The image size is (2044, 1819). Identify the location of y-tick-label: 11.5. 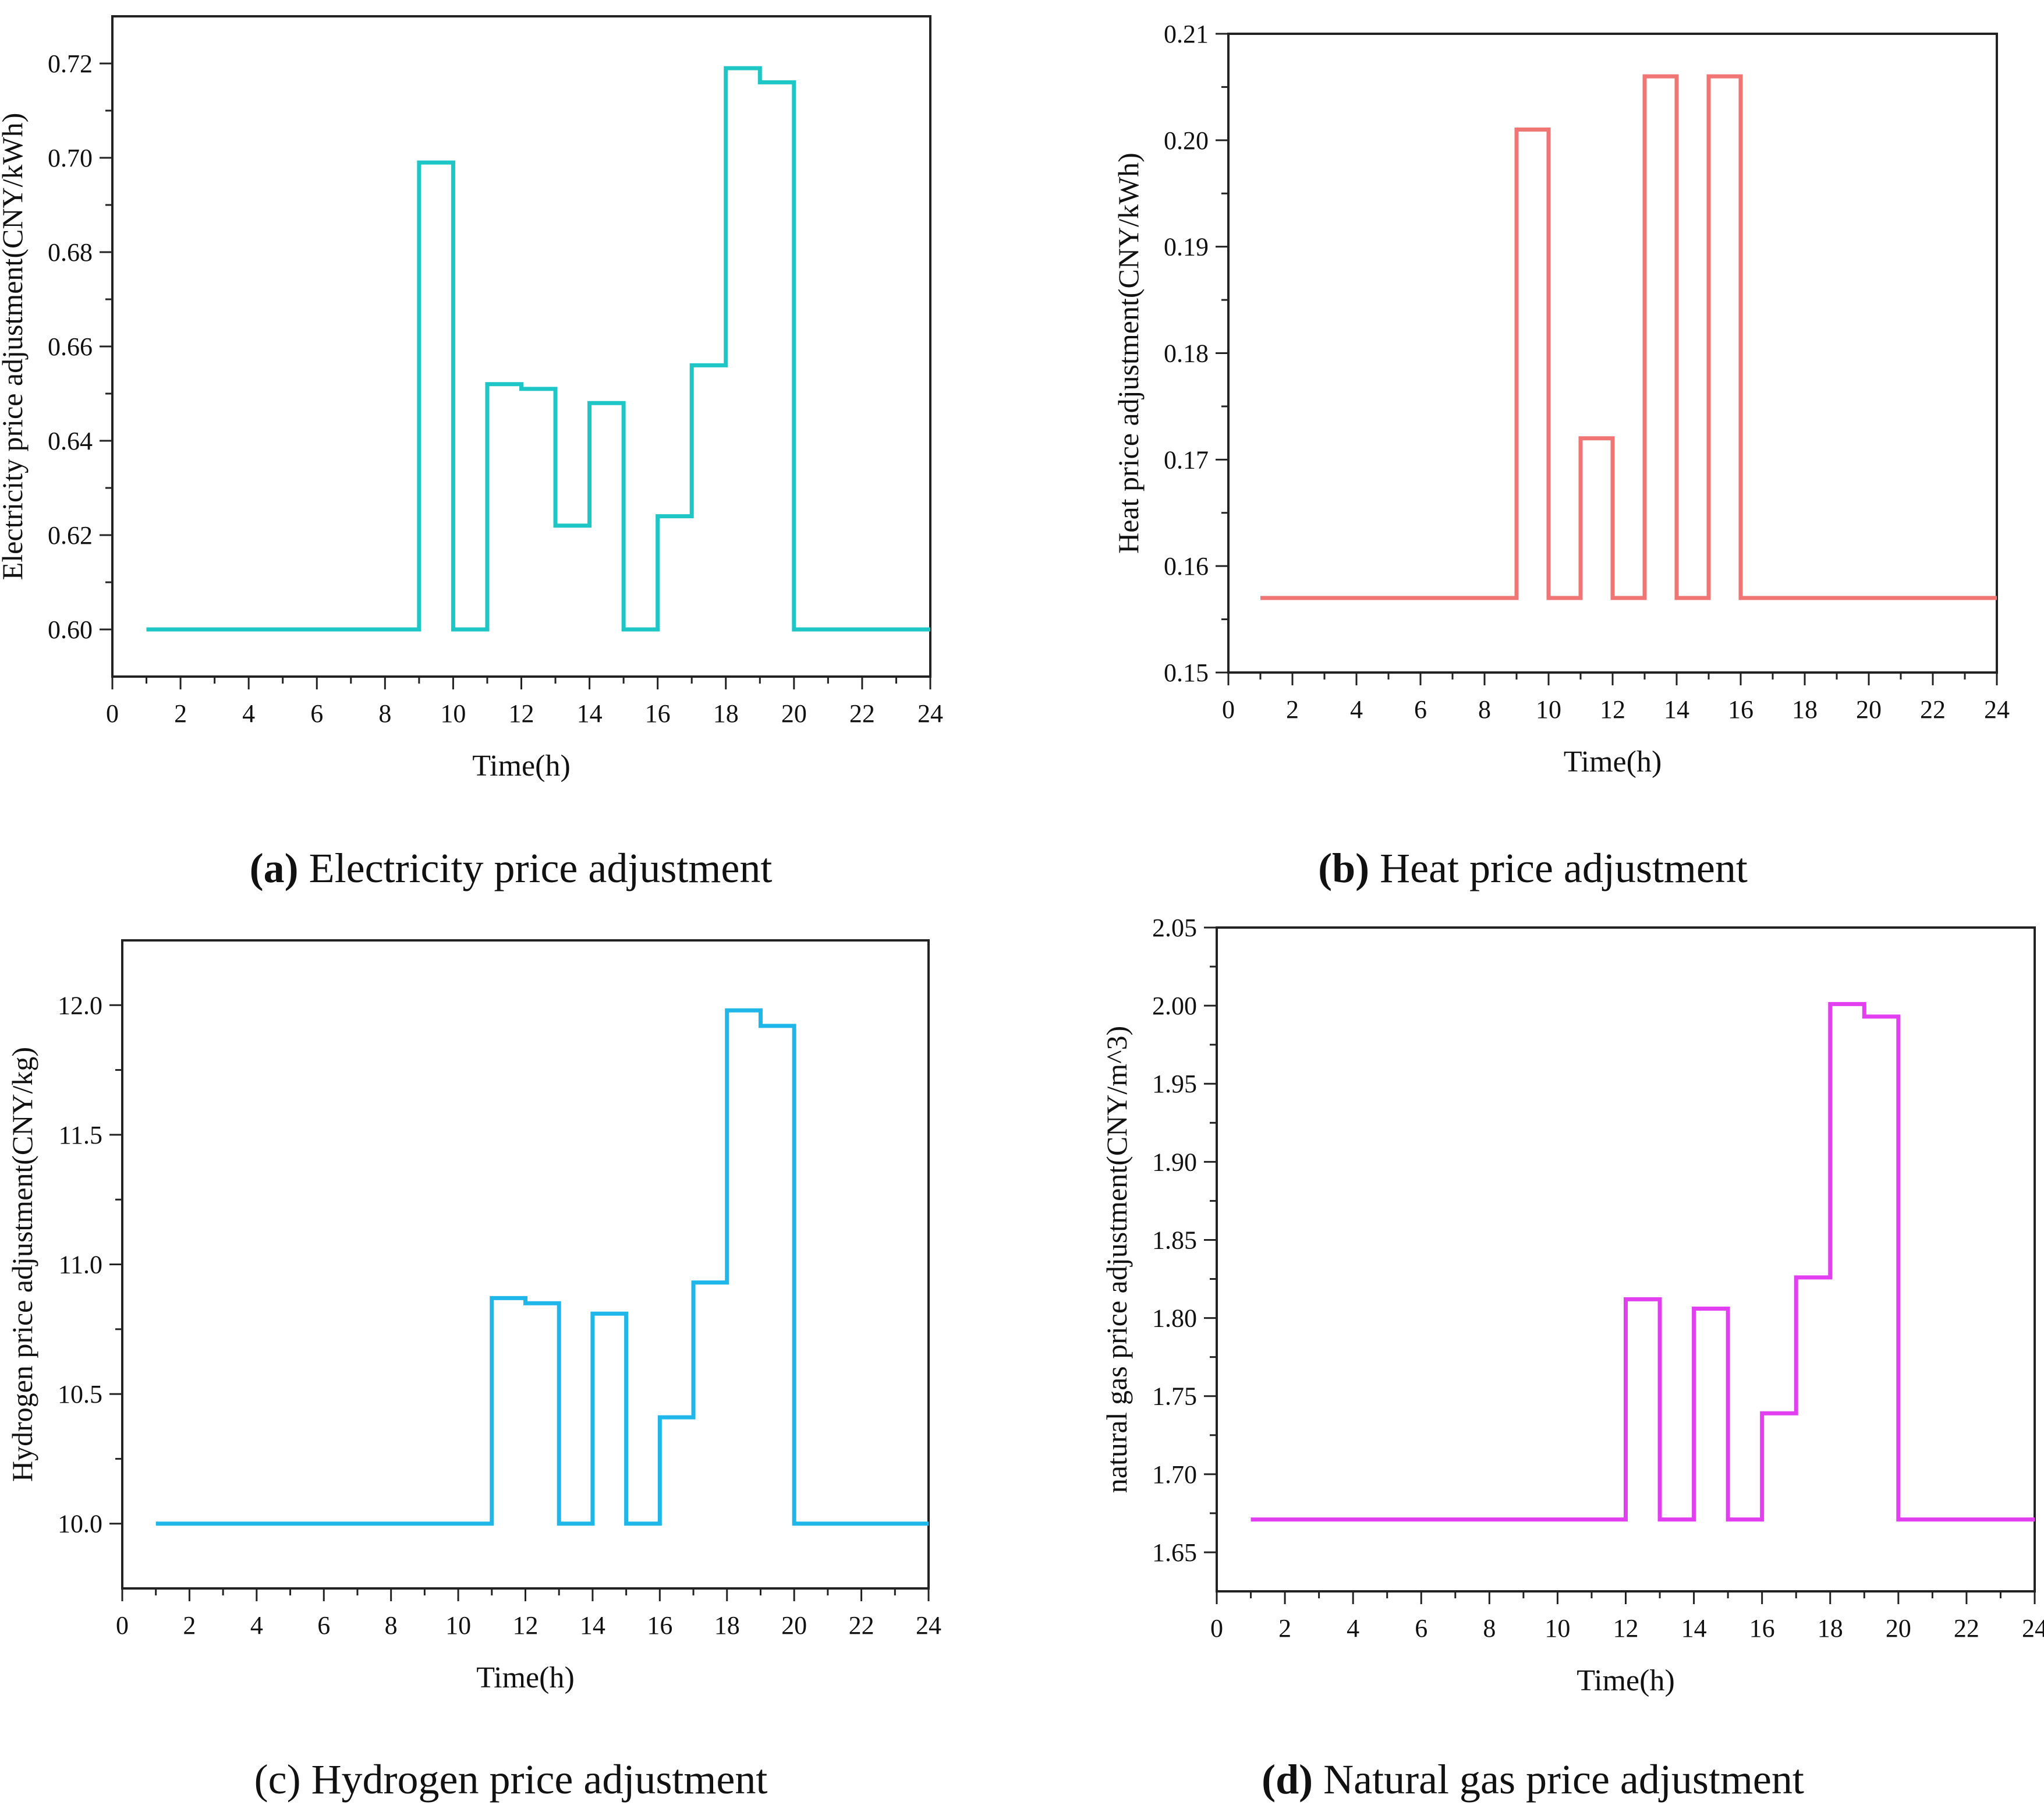
(80, 1135).